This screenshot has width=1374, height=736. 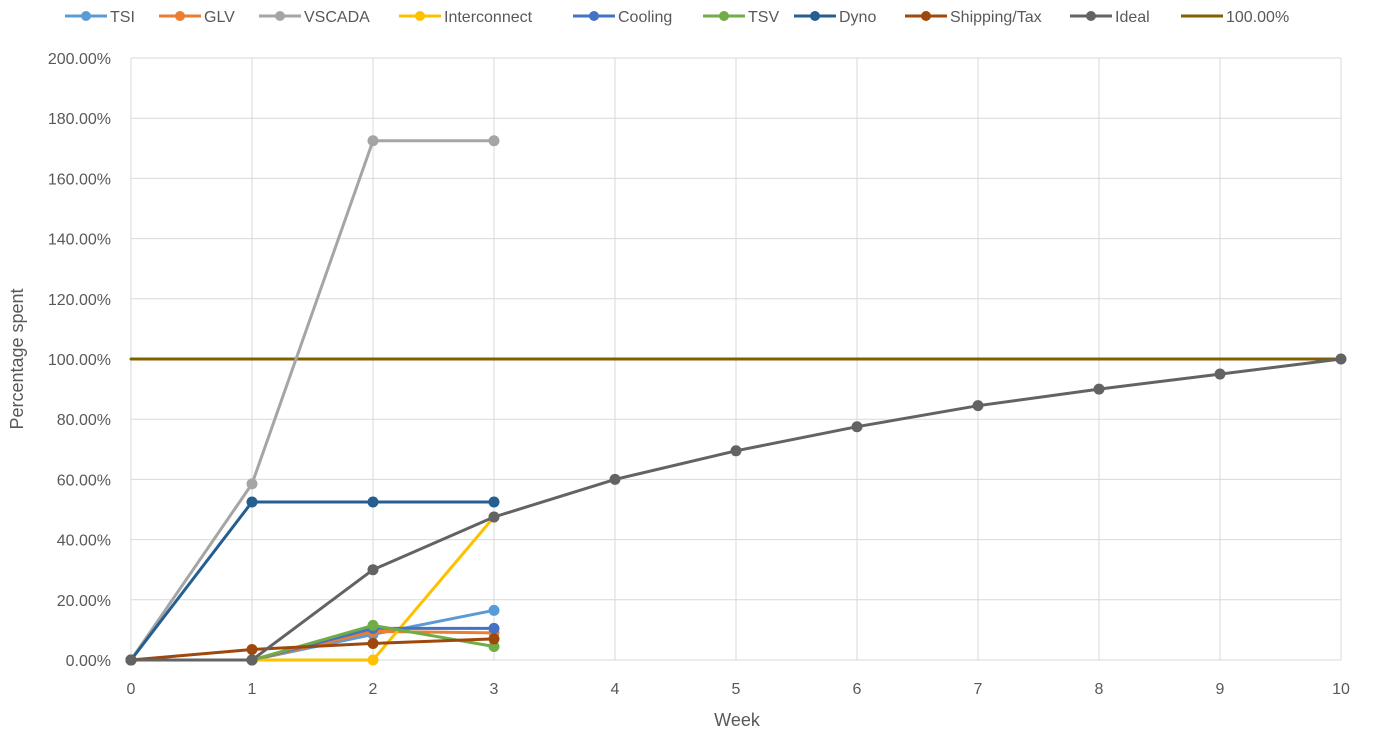 I want to click on y-tick-label: 200.00%, so click(x=79, y=59).